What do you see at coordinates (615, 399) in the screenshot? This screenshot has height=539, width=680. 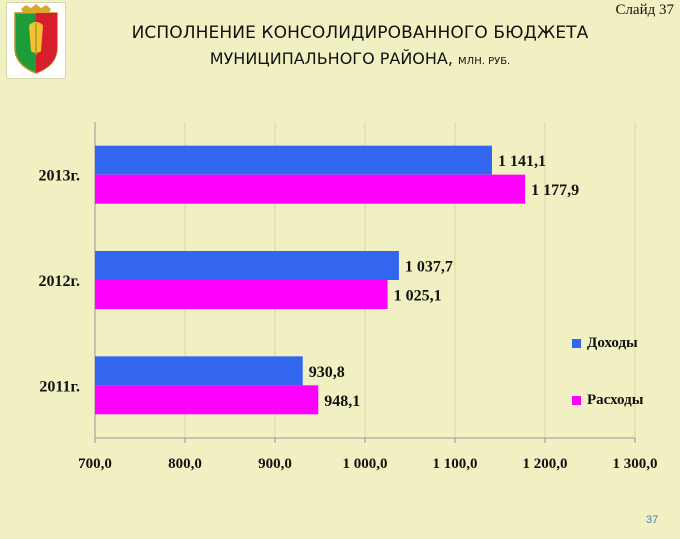 I see `legend-label-expense: Расходы` at bounding box center [615, 399].